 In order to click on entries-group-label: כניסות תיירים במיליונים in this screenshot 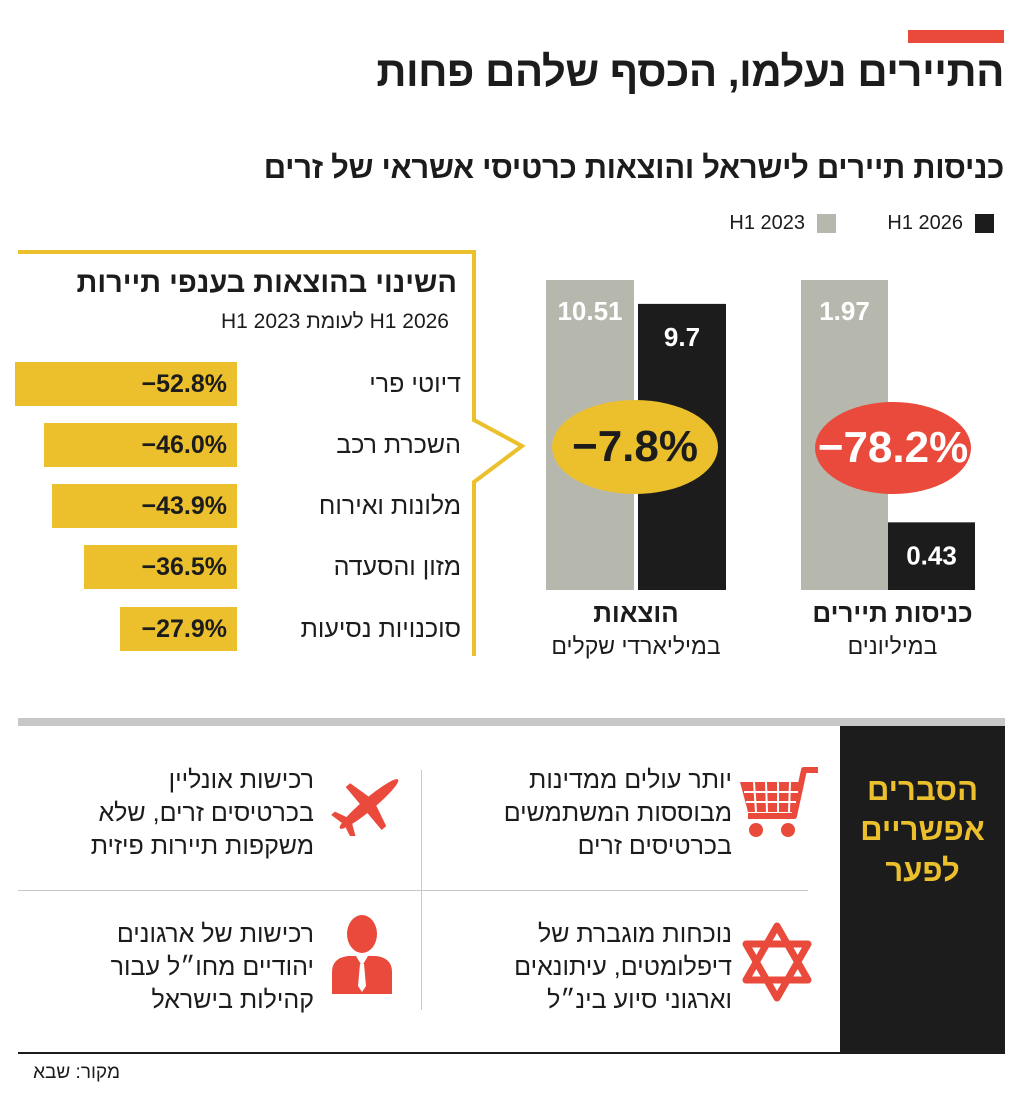, I will do `click(892, 629)`.